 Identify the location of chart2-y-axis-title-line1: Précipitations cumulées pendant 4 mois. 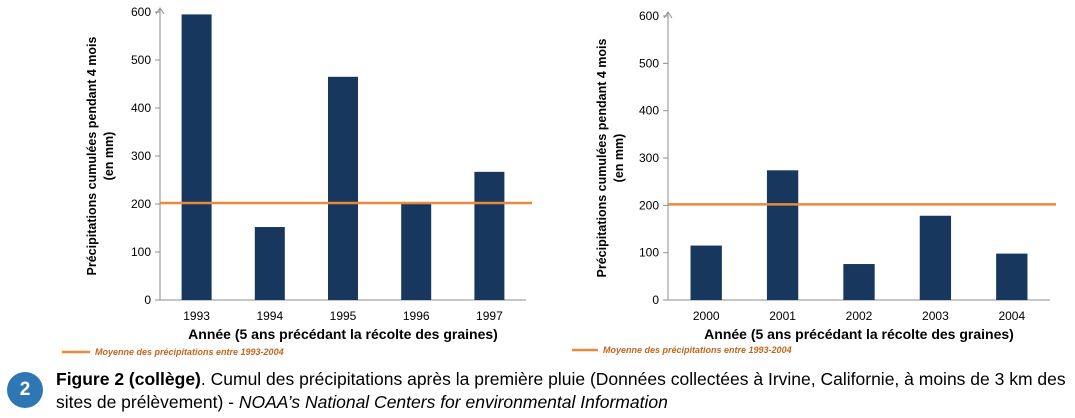
(602, 157).